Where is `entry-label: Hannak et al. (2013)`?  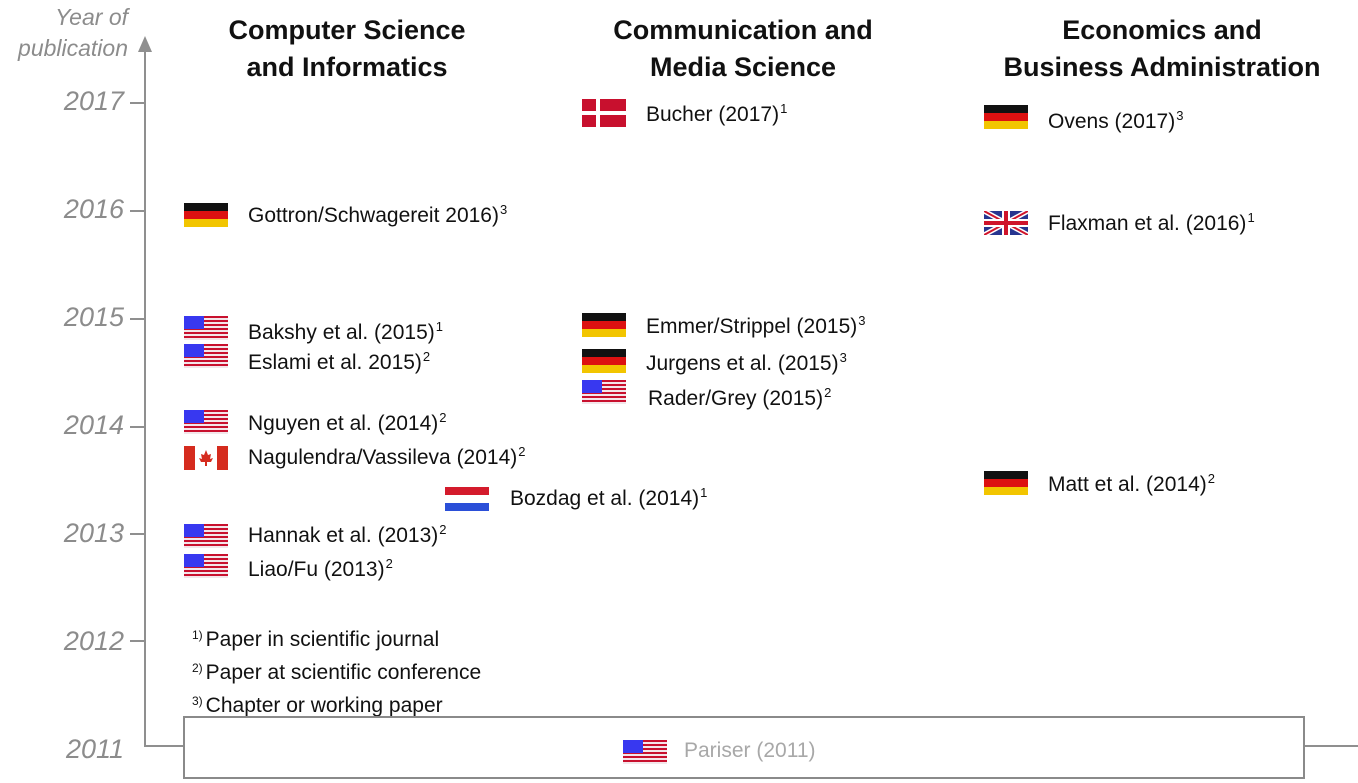
entry-label: Hannak et al. (2013) is located at coordinates (343, 535).